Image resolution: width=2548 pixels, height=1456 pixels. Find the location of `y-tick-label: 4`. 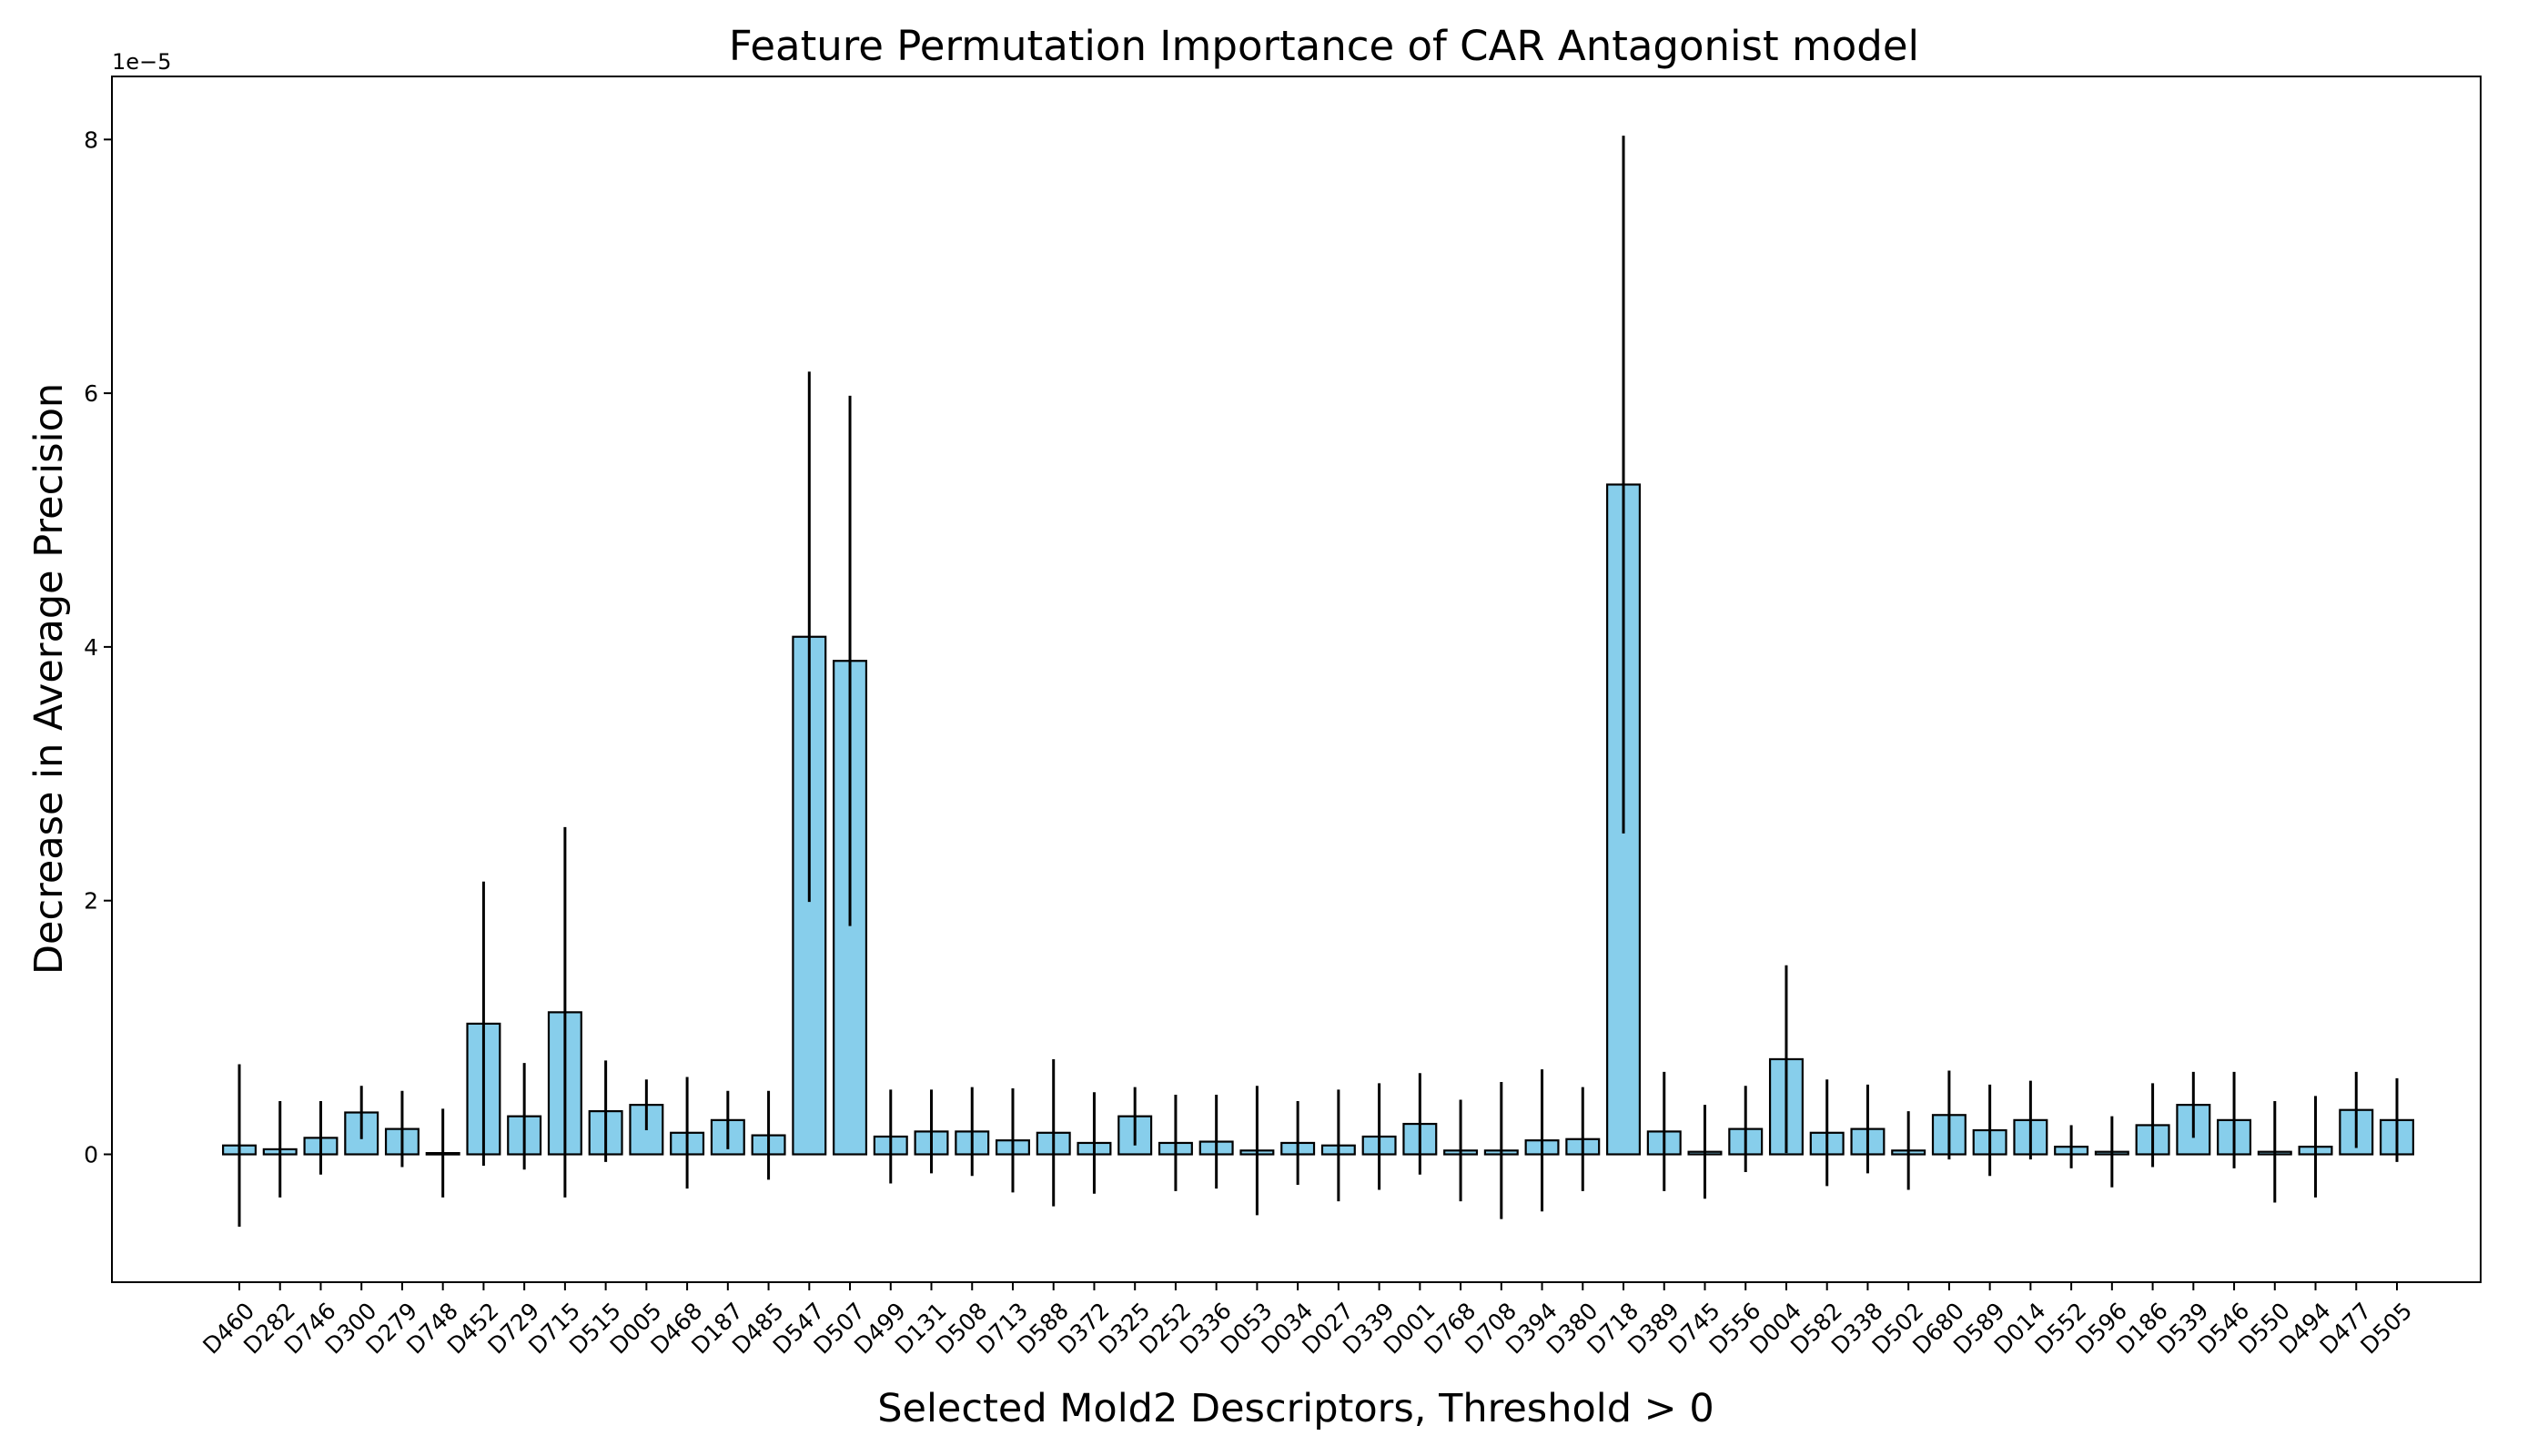

y-tick-label: 4 is located at coordinates (91, 647).